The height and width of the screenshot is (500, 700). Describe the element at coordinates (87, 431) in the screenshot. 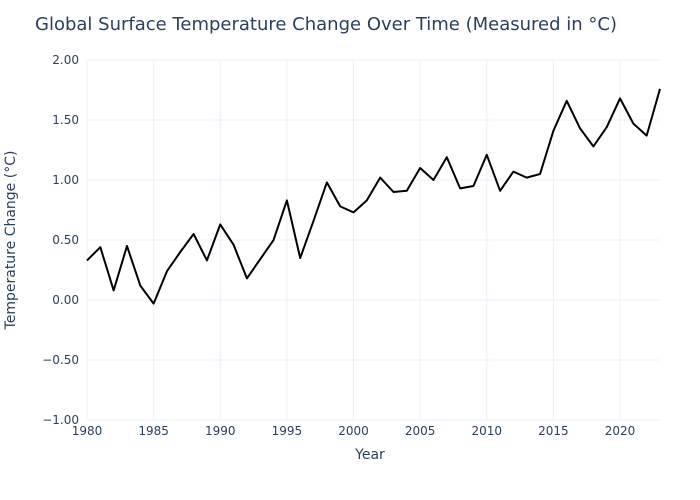

I see `x-tick-label: 1980` at that location.